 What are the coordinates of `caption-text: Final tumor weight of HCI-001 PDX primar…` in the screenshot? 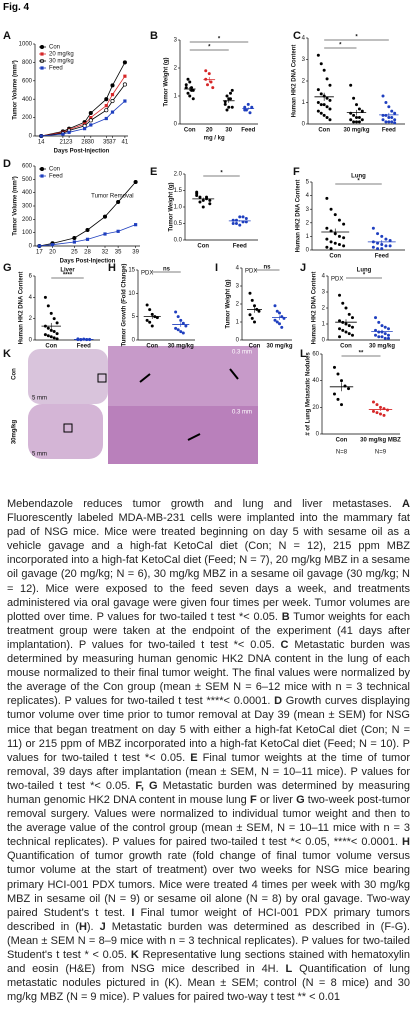 It's located at (208, 919).